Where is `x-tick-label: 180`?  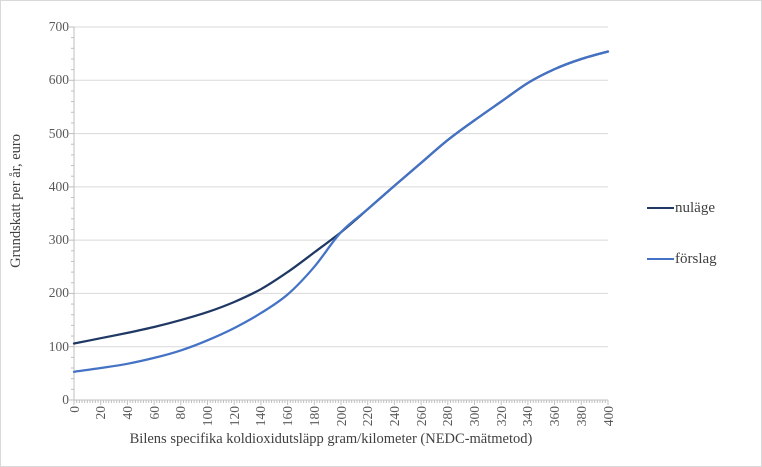 x-tick-label: 180 is located at coordinates (314, 416).